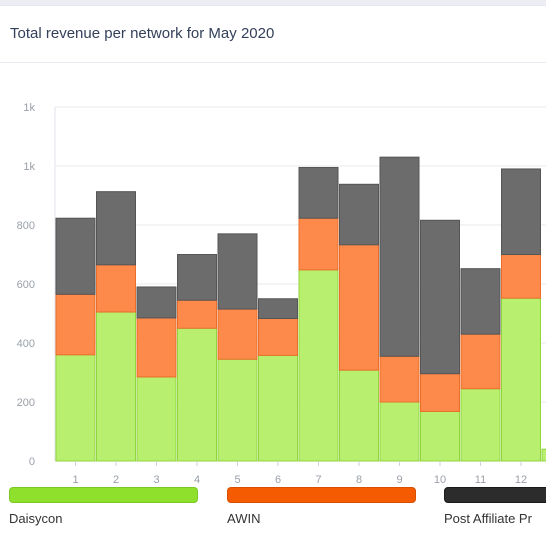 This screenshot has height=546, width=546. Describe the element at coordinates (26, 285) in the screenshot. I see `y-tick-label: 600` at that location.